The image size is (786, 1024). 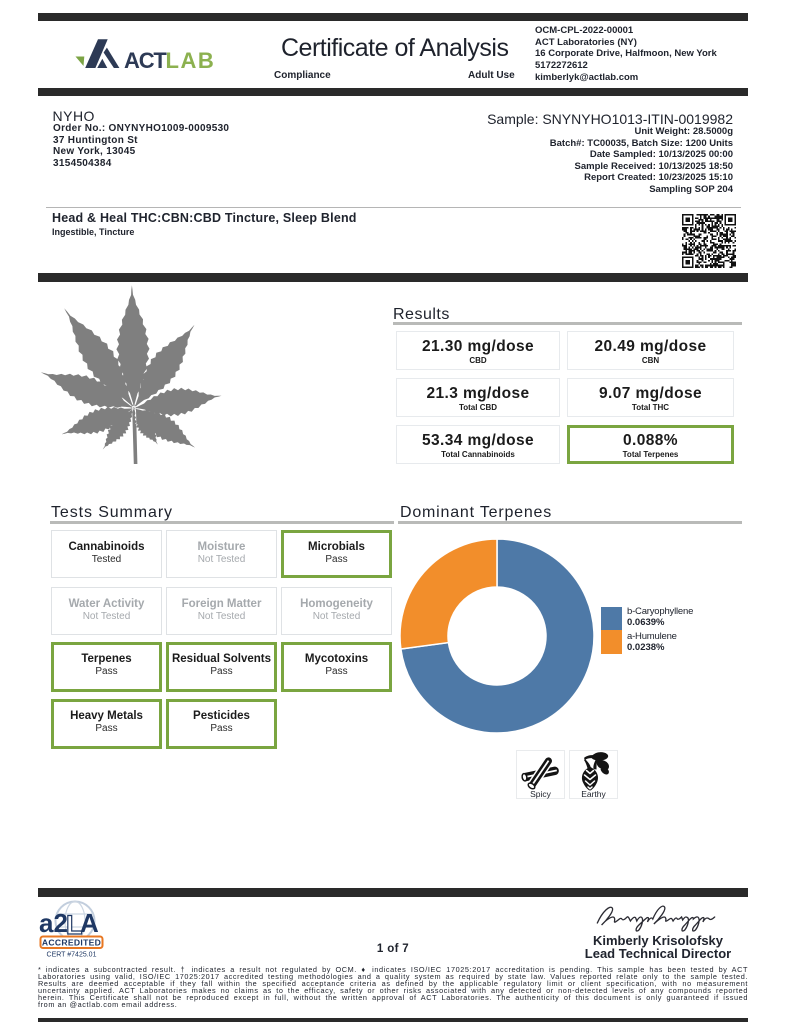 What do you see at coordinates (71, 943) in the screenshot?
I see `svg-text: ACCREDITED` at bounding box center [71, 943].